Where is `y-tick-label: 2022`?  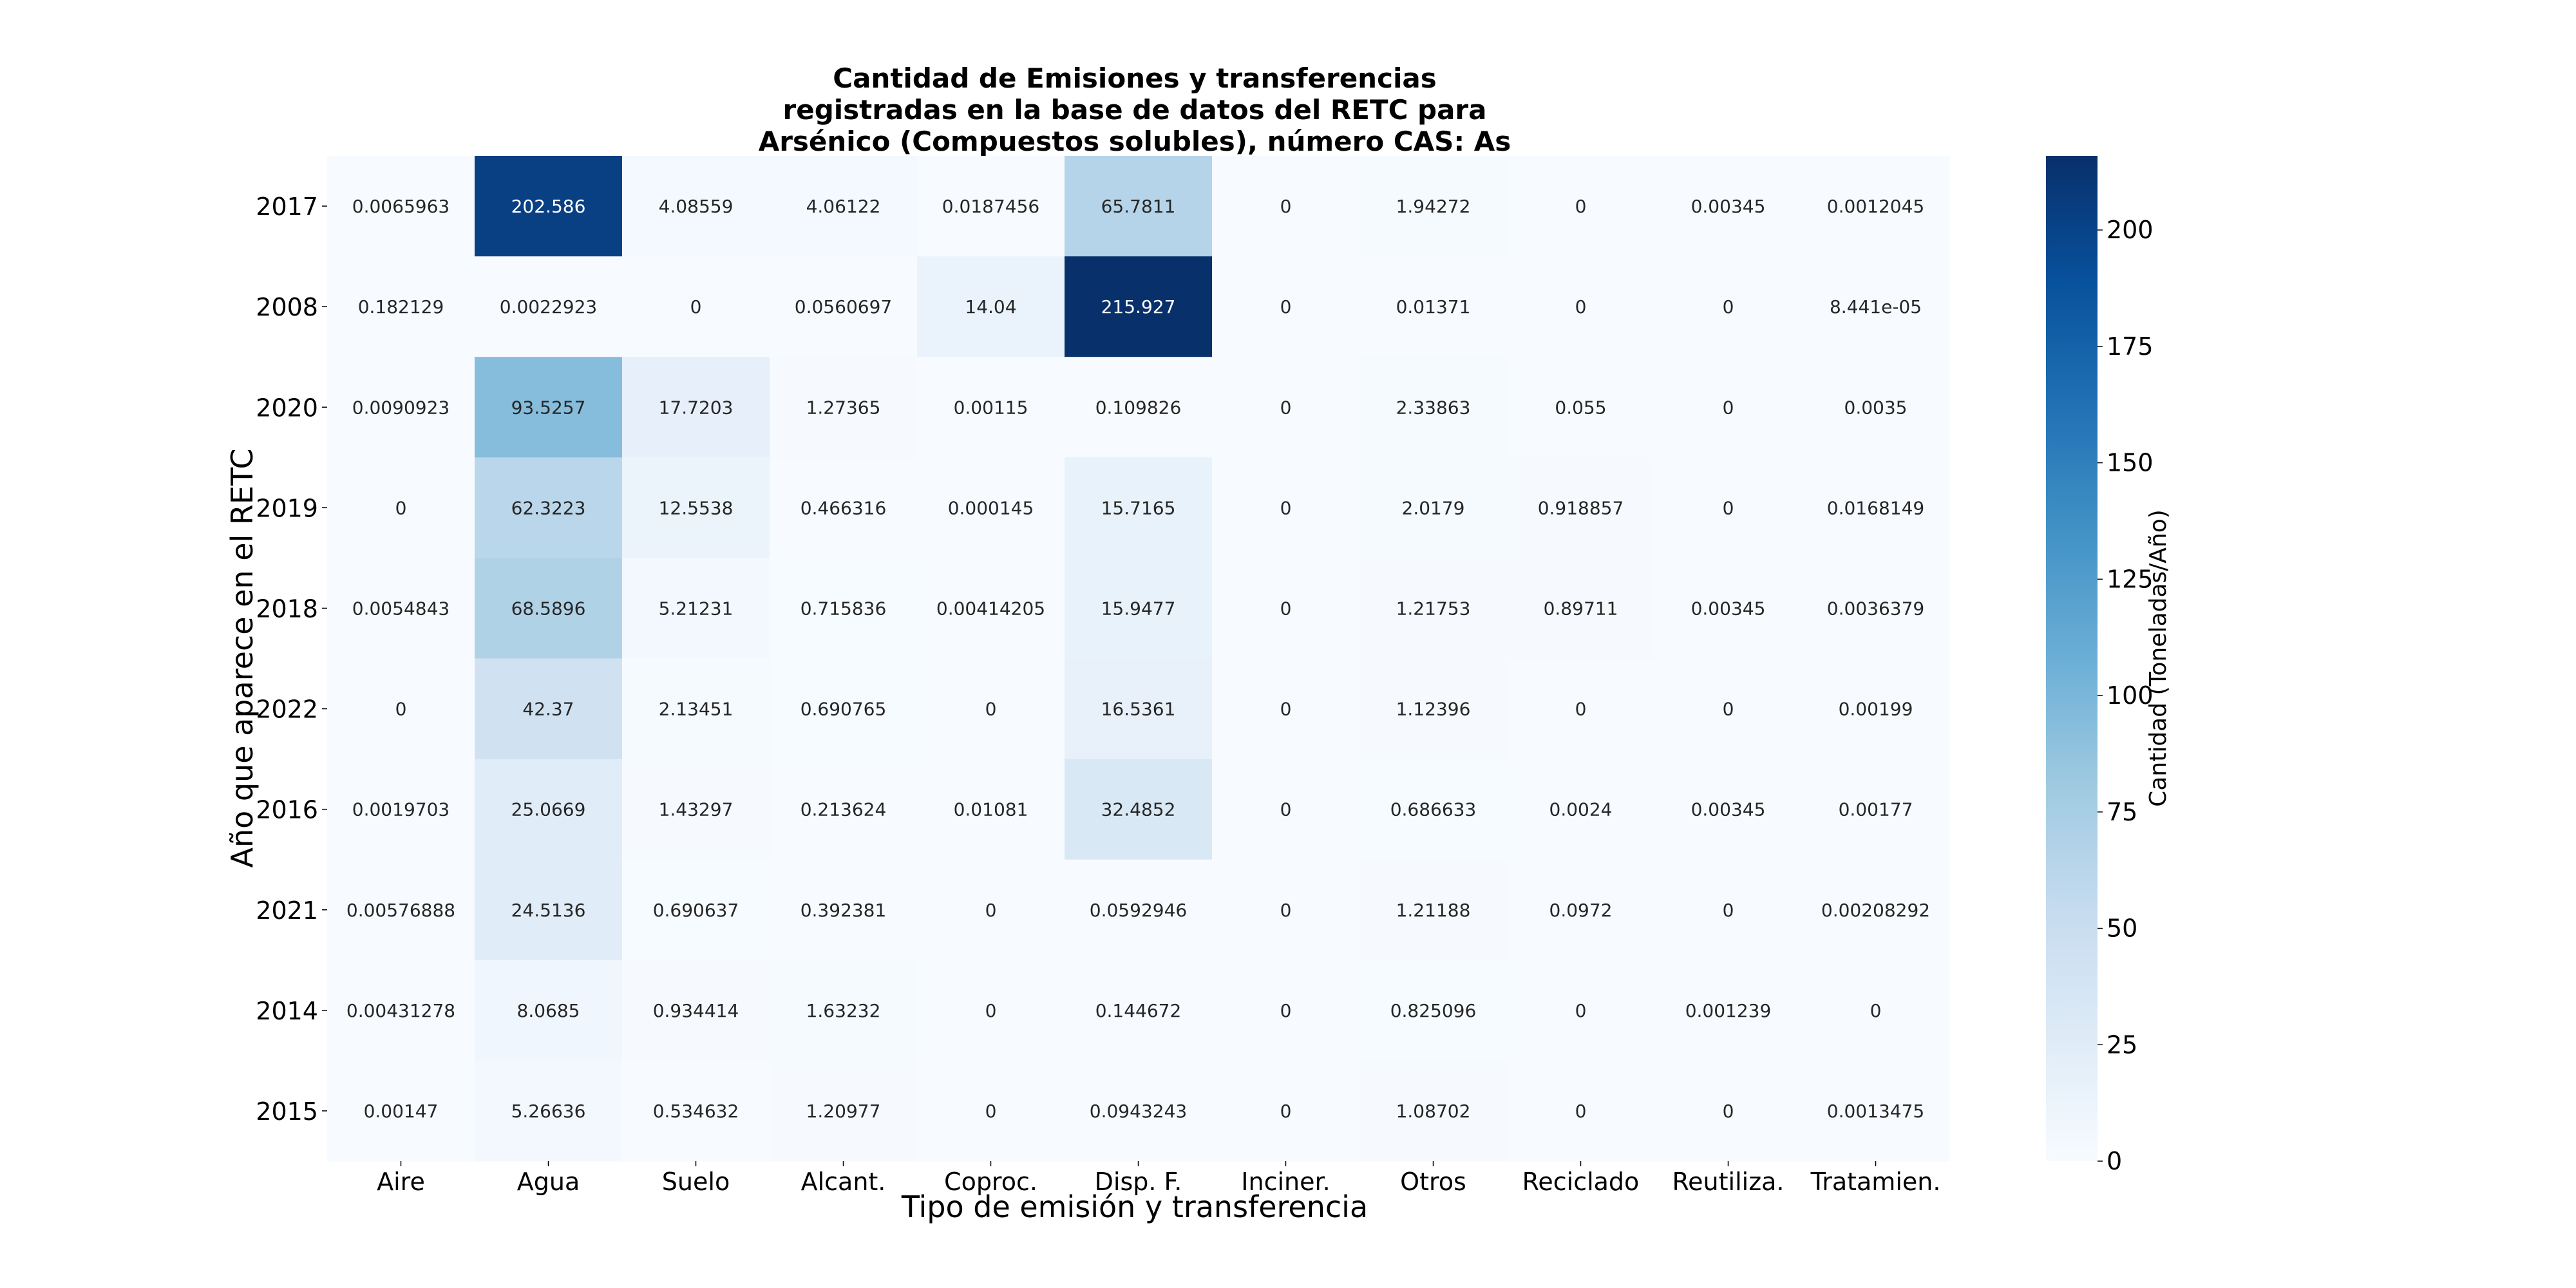 y-tick-label: 2022 is located at coordinates (287, 710).